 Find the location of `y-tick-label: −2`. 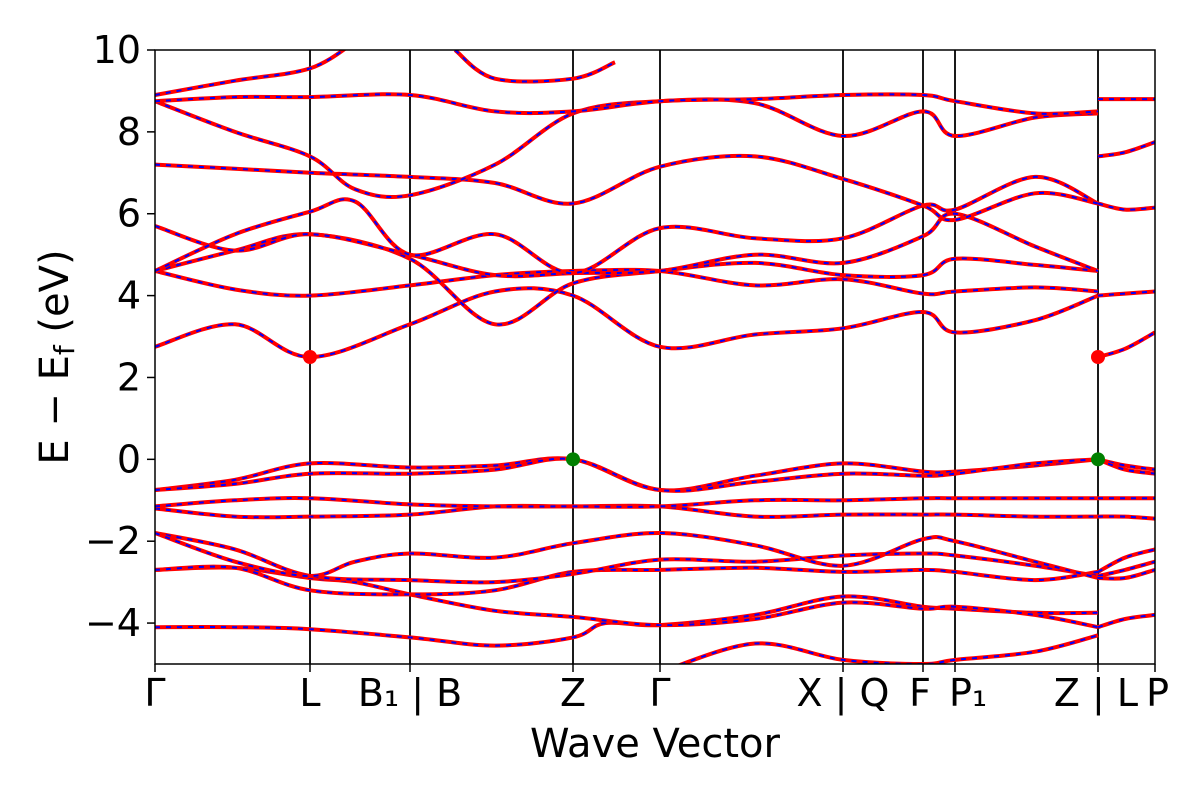

y-tick-label: −2 is located at coordinates (113, 541).